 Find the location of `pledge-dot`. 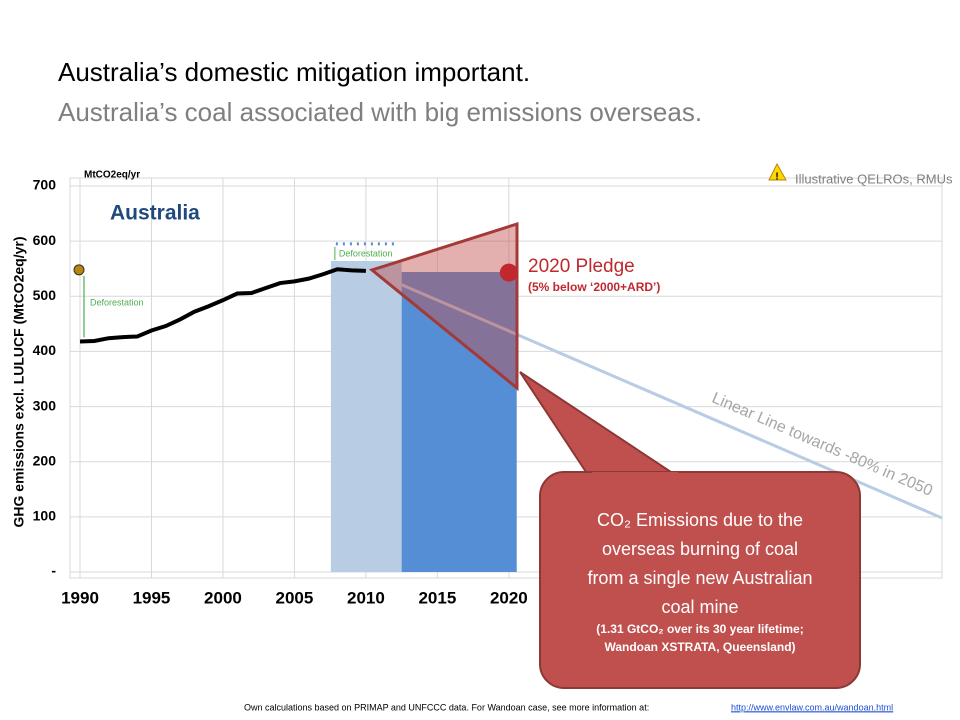

pledge-dot is located at coordinates (508, 272).